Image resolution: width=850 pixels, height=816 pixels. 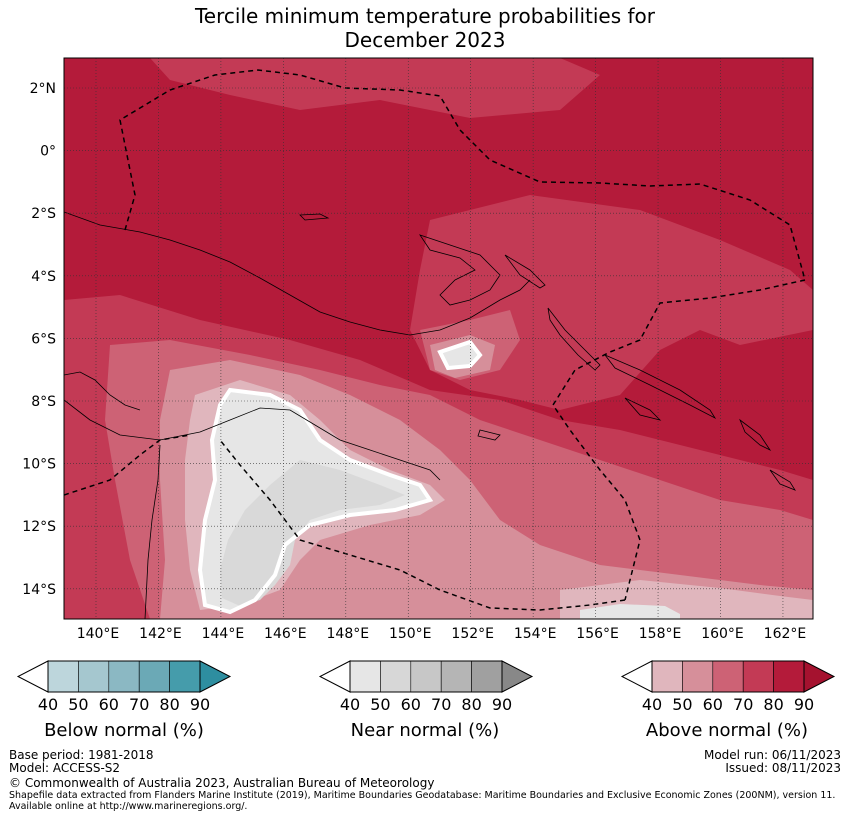 What do you see at coordinates (285, 634) in the screenshot?
I see `lon-tick-label: 146°E` at bounding box center [285, 634].